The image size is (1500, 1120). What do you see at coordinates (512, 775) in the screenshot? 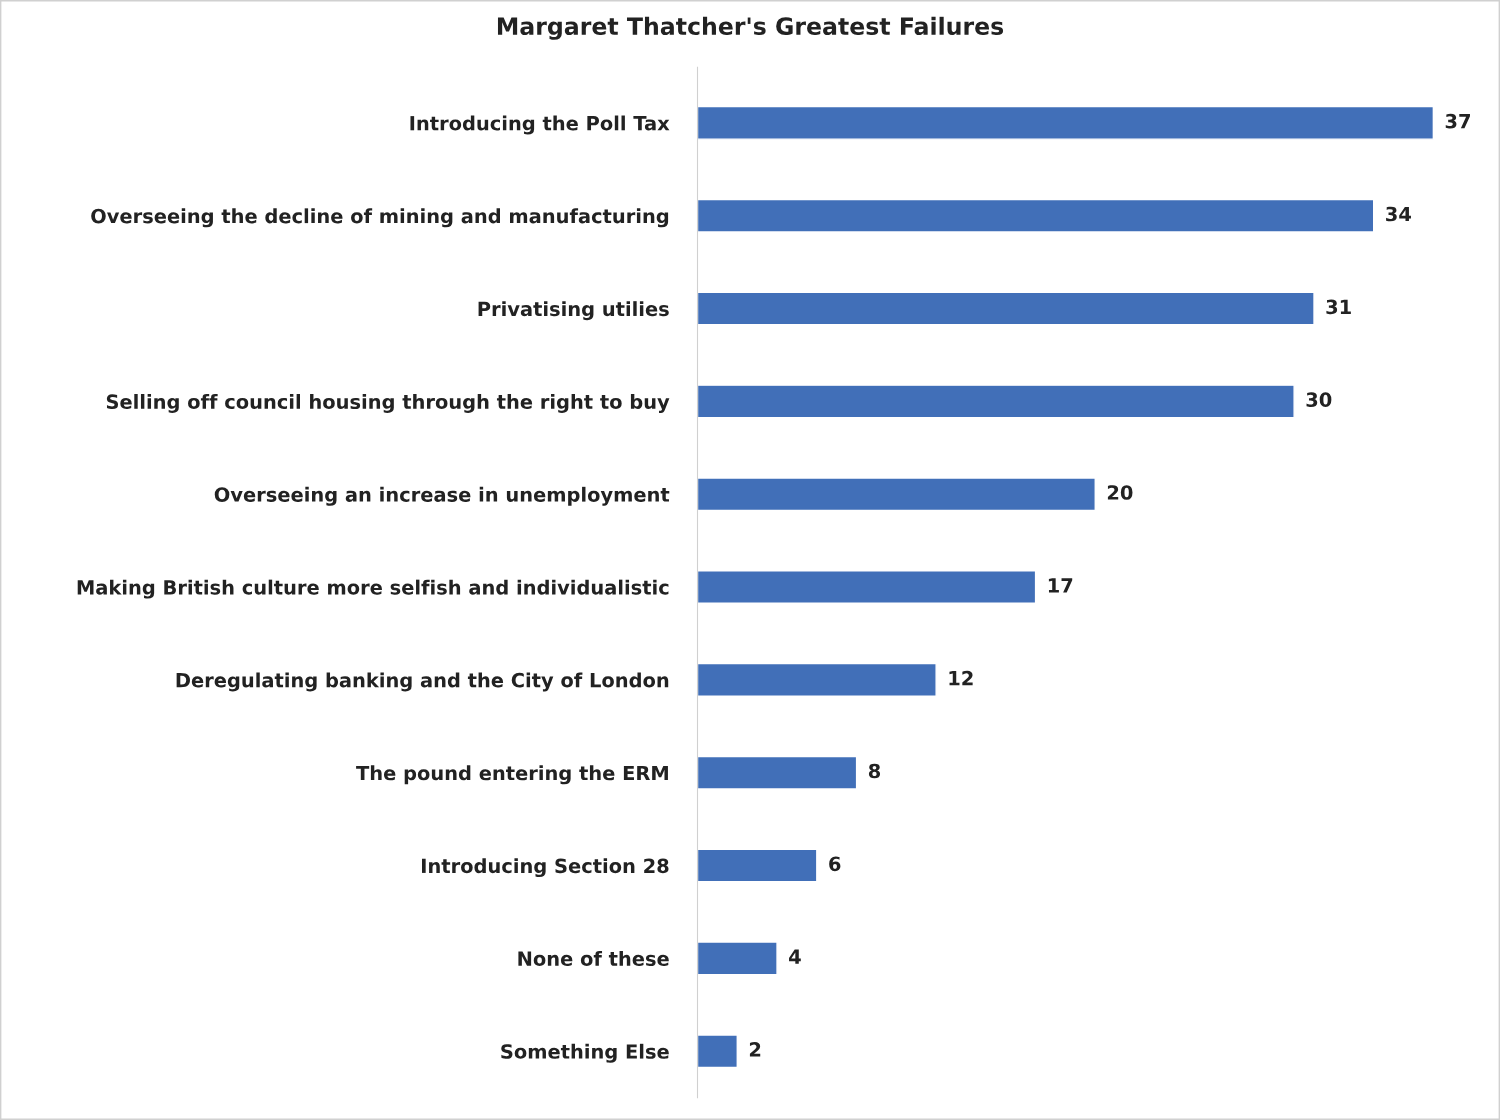
I see `y-tick-label: The pound entering the ERM` at bounding box center [512, 775].